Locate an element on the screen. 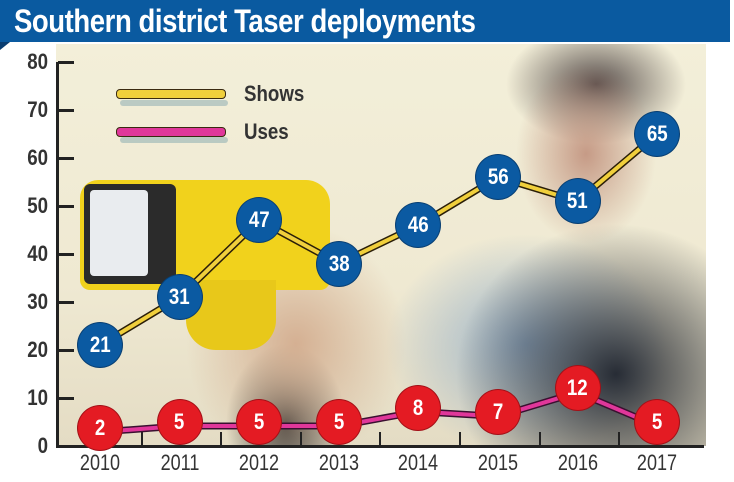  legend-uses-label: Uses is located at coordinates (266, 131).